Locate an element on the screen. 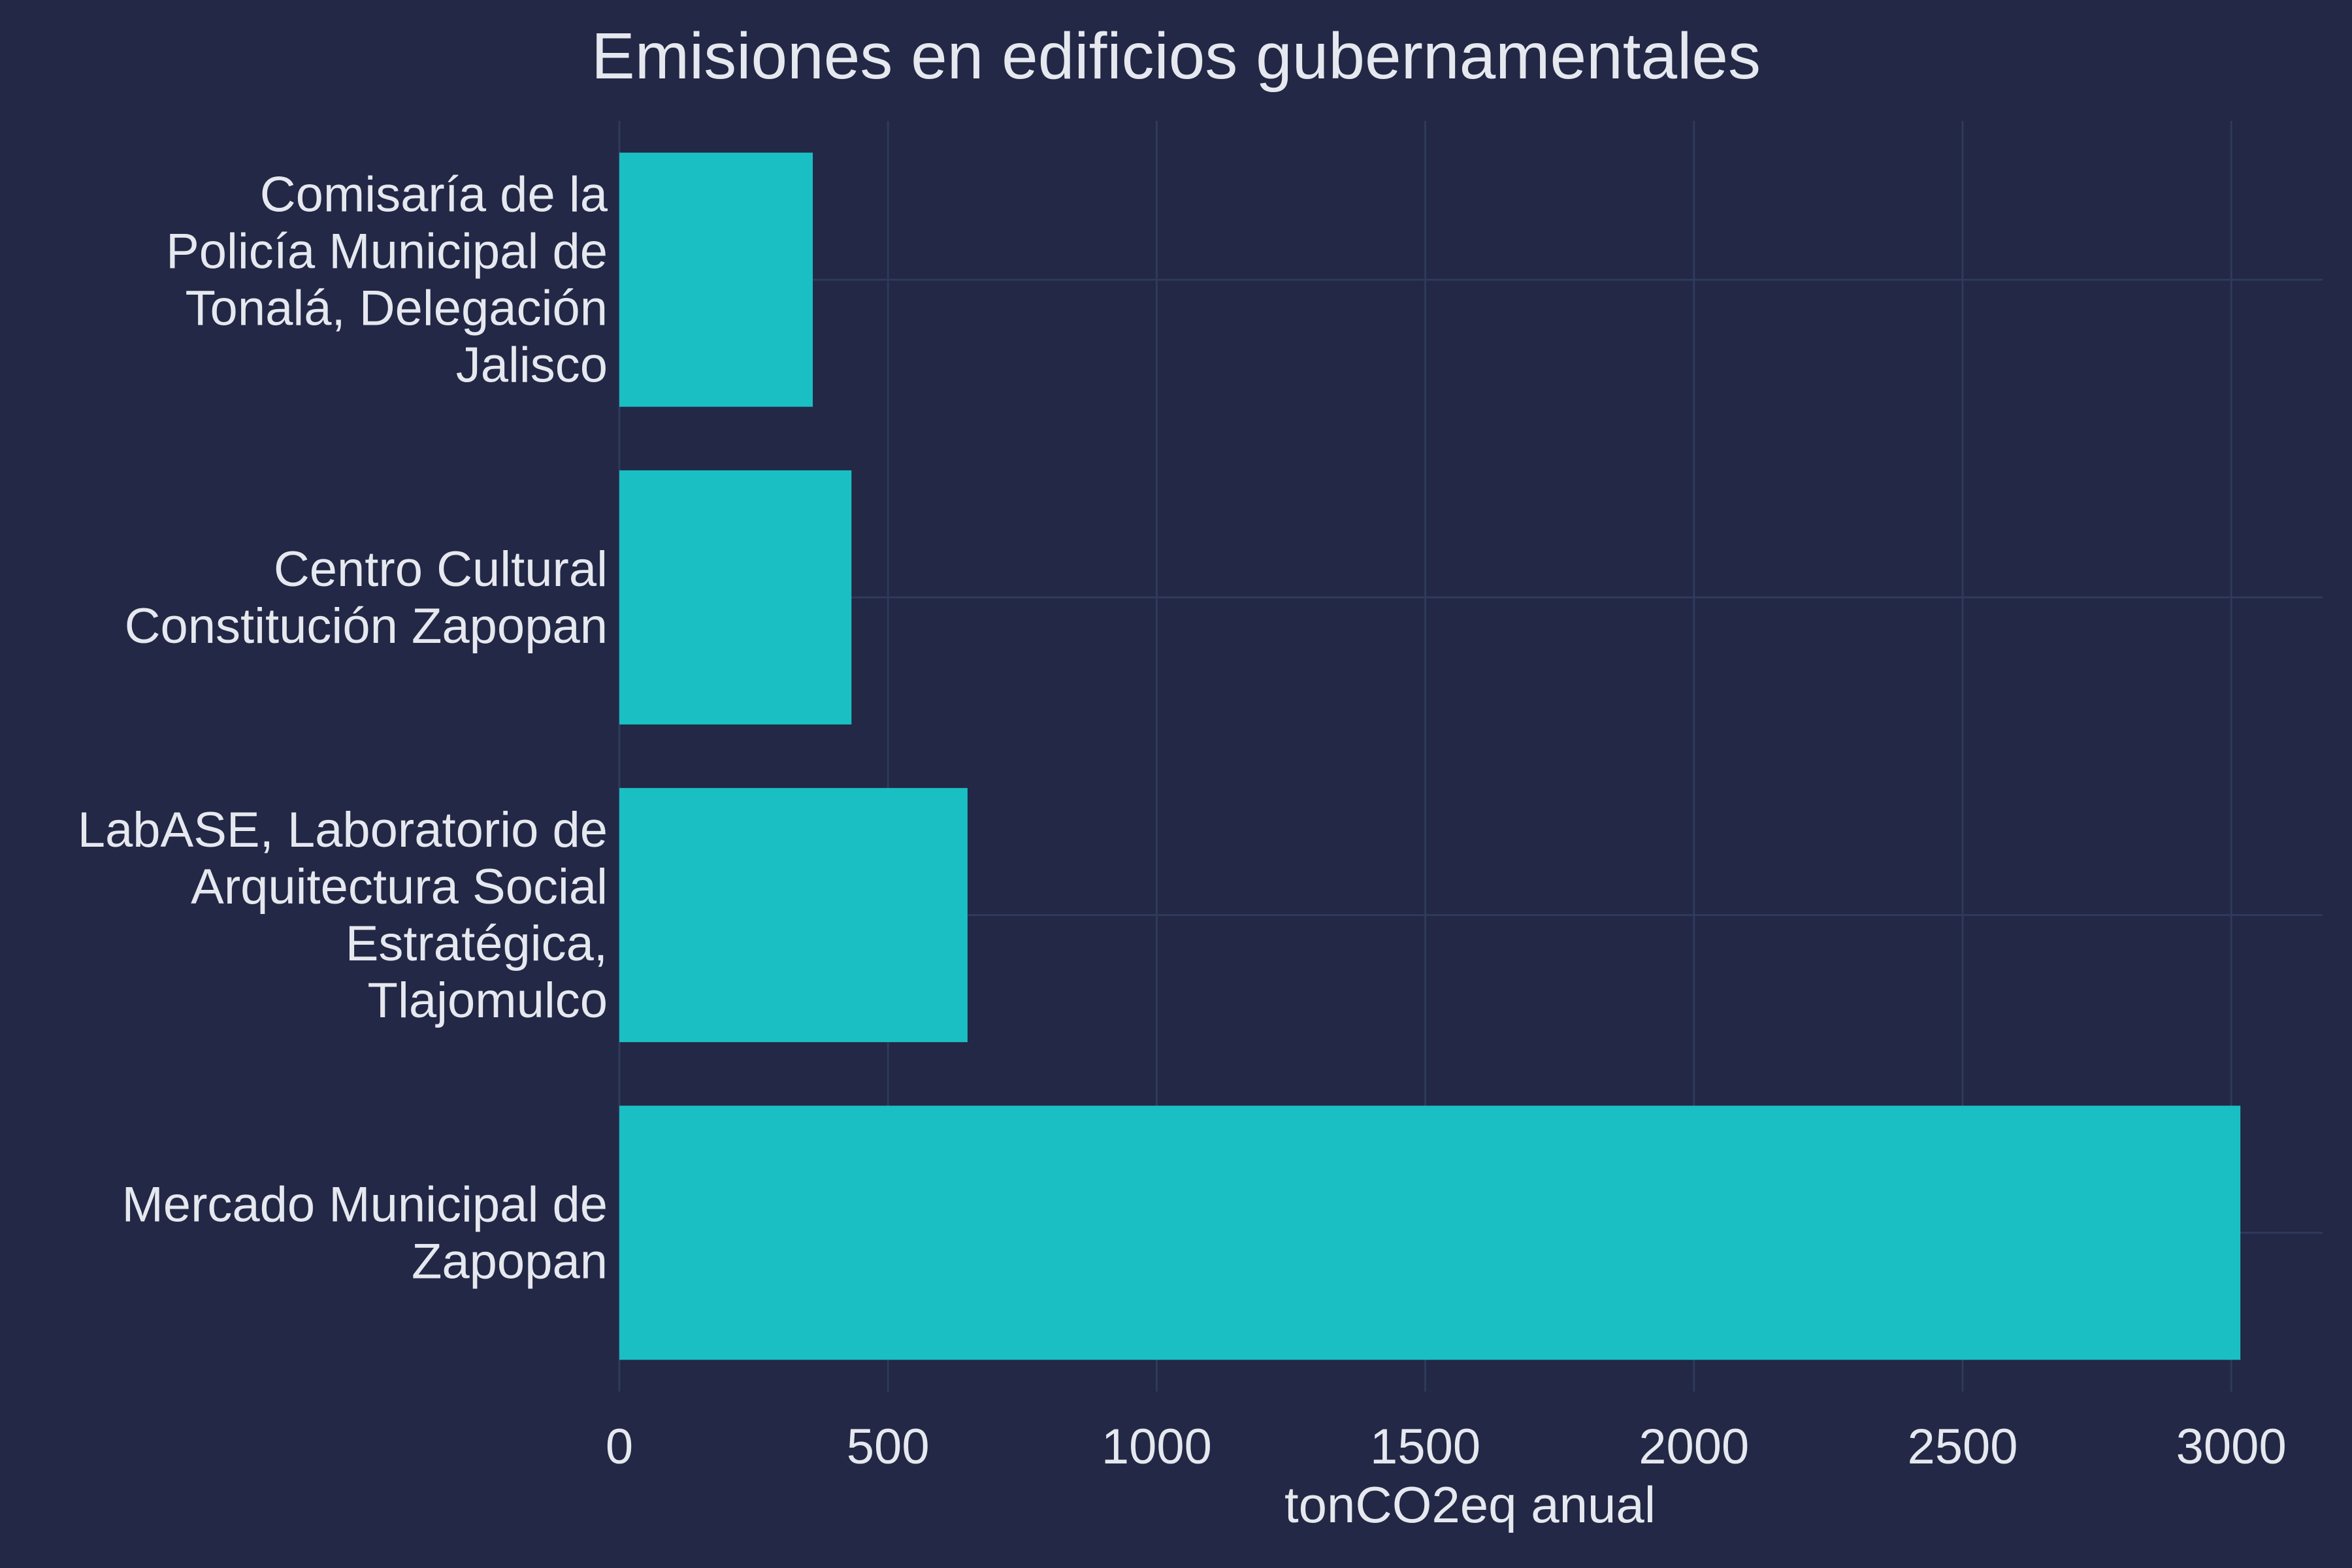 The width and height of the screenshot is (2352, 1568). y-tick-label-line: Comisaría de la is located at coordinates (434, 195).